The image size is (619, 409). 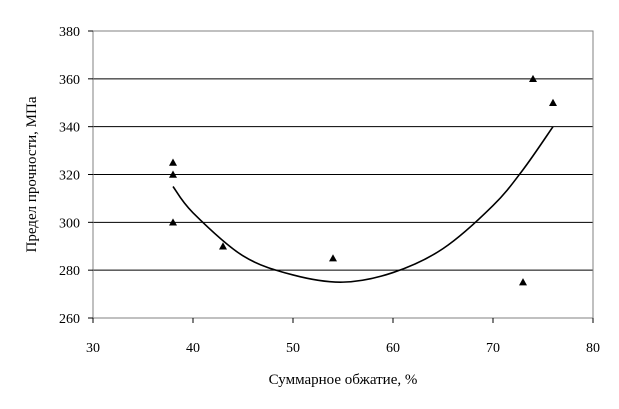 I want to click on y-tick-label: 340, so click(x=69, y=128).